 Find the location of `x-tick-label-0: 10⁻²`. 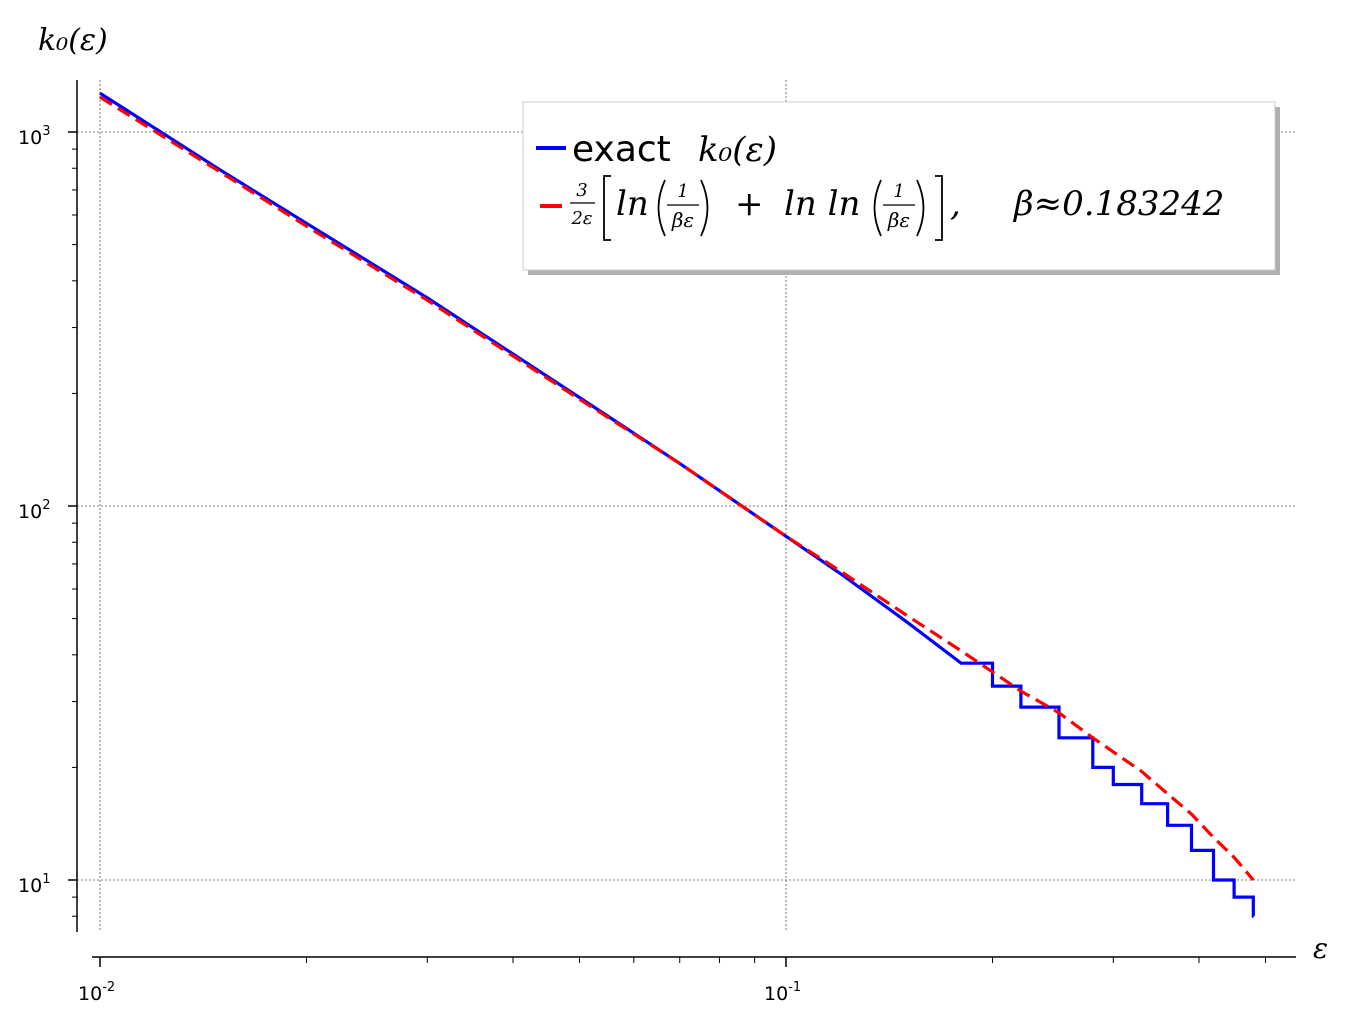

x-tick-label-0: 10⁻² is located at coordinates (96, 992).